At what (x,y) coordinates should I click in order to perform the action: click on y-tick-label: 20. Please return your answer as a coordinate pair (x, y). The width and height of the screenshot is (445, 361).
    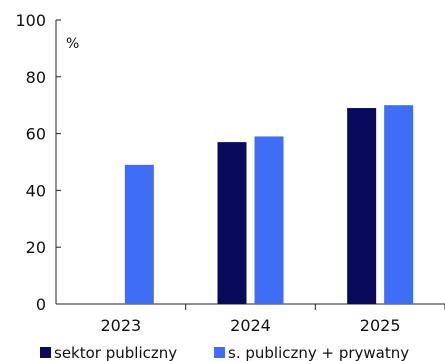
    Looking at the image, I should click on (36, 247).